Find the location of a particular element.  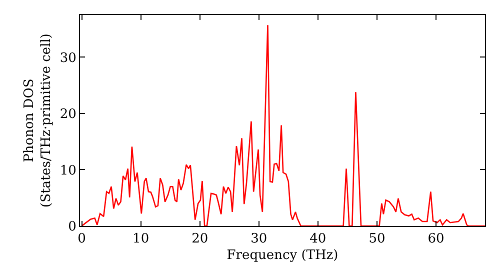

y-tick-label: 10 is located at coordinates (68, 170).